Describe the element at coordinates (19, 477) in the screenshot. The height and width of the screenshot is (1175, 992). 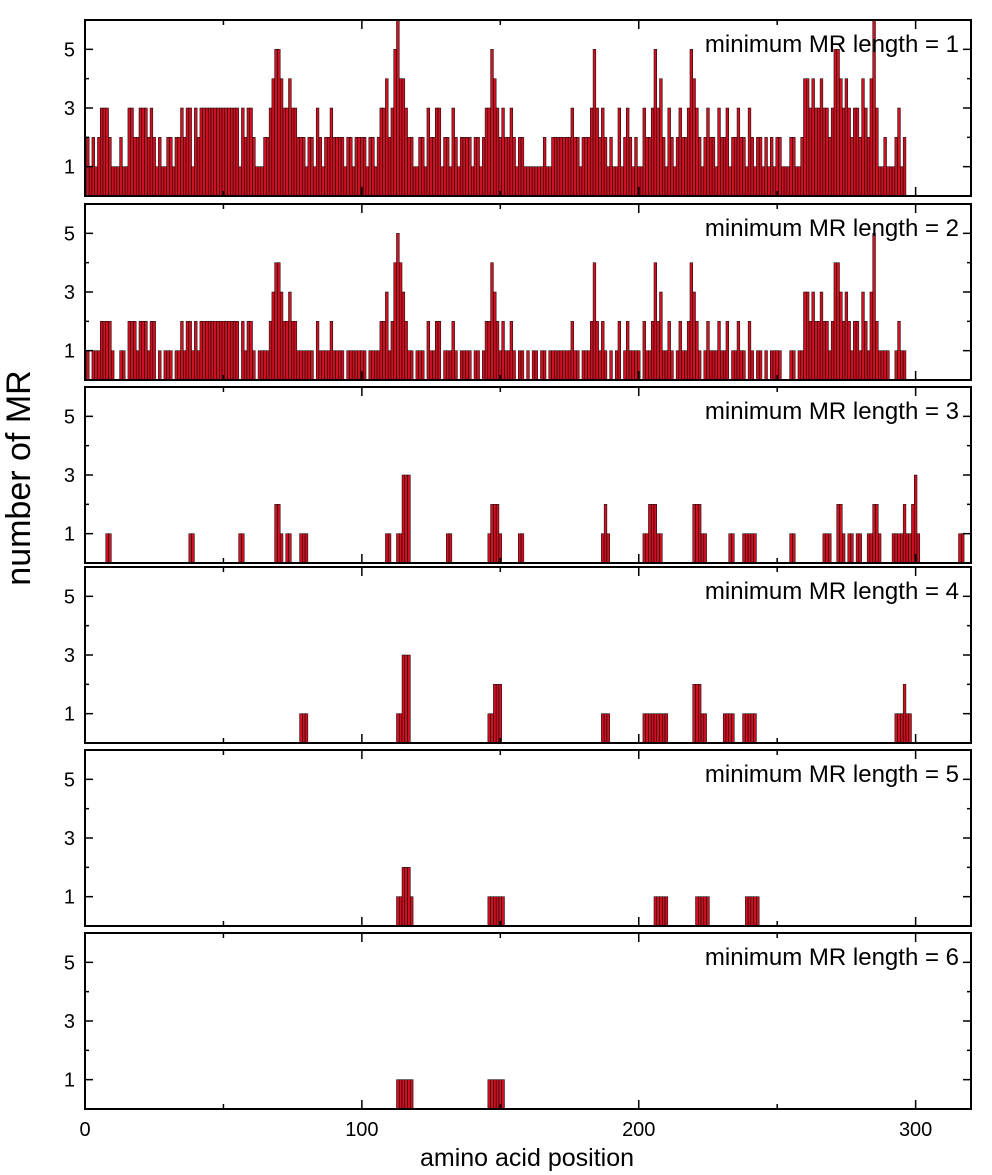
I see `y-axis-label: number of MR` at that location.